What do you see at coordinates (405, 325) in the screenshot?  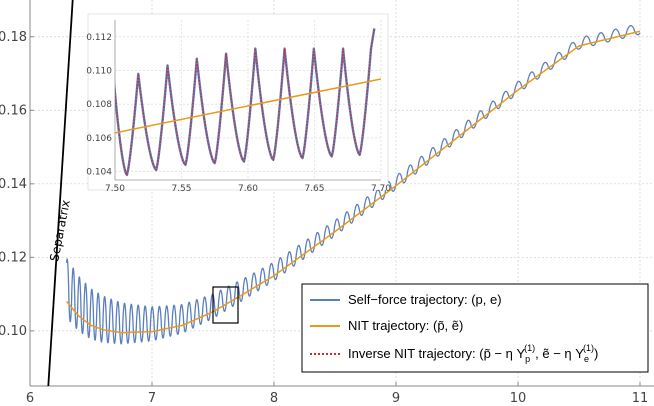 I see `legend-label-nit: NIT trajectory: (p̃, ẽ)` at bounding box center [405, 325].